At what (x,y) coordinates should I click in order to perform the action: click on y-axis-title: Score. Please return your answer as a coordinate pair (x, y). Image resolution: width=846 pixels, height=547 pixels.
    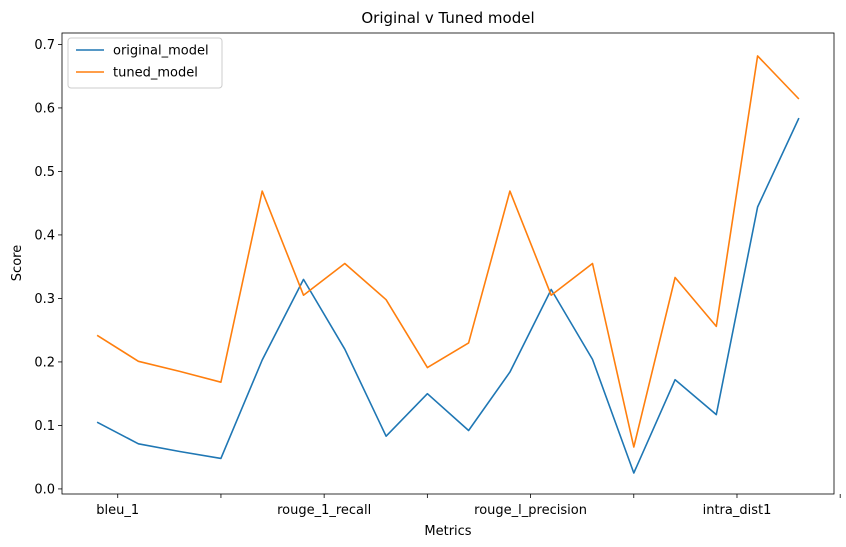
    Looking at the image, I should click on (17, 263).